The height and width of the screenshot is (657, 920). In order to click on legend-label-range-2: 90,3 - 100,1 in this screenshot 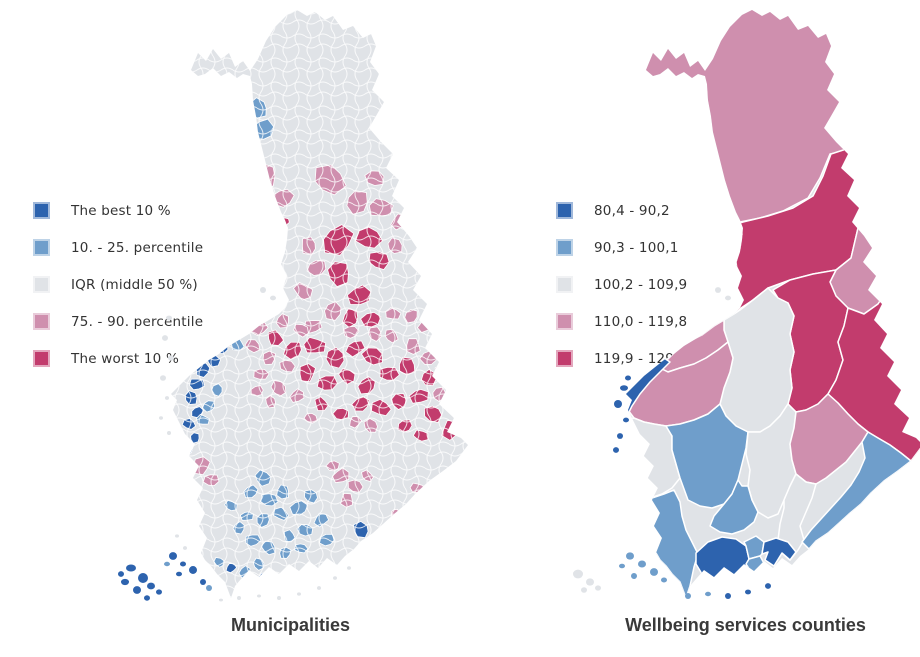, I will do `click(636, 247)`.